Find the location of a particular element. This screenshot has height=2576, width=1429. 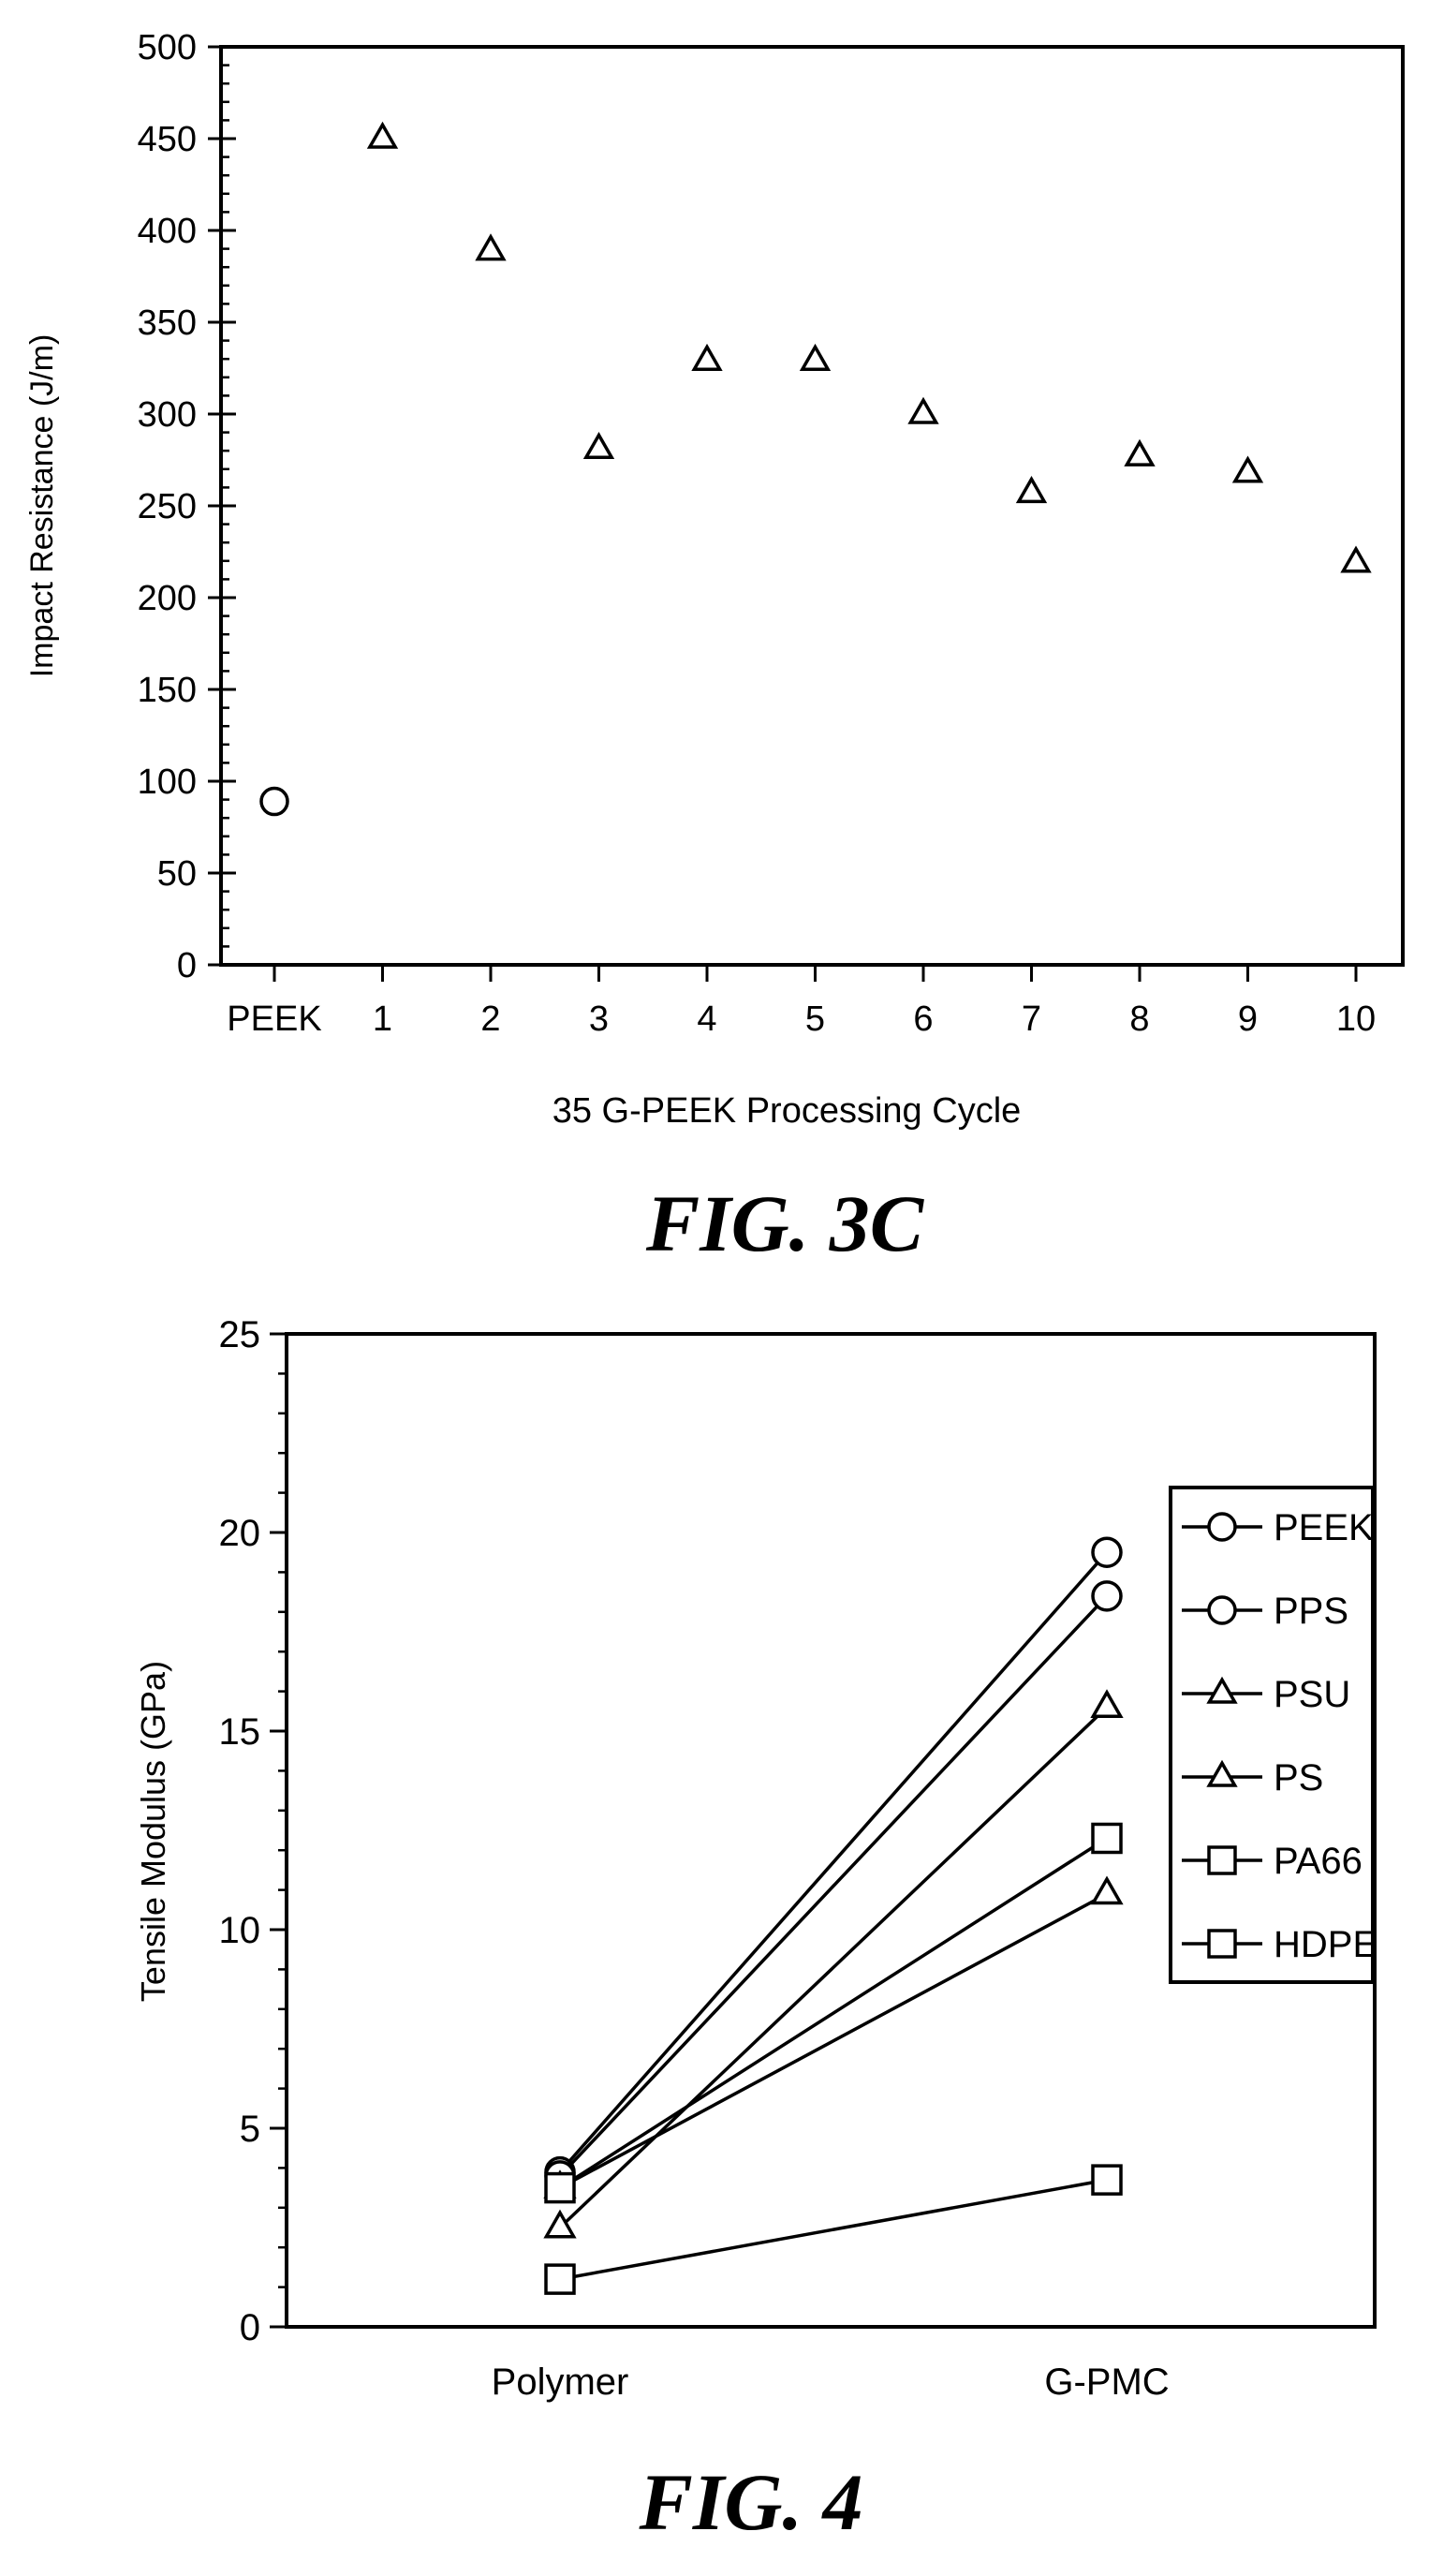

fig-4-legend-label: PSU is located at coordinates (1312, 1695).